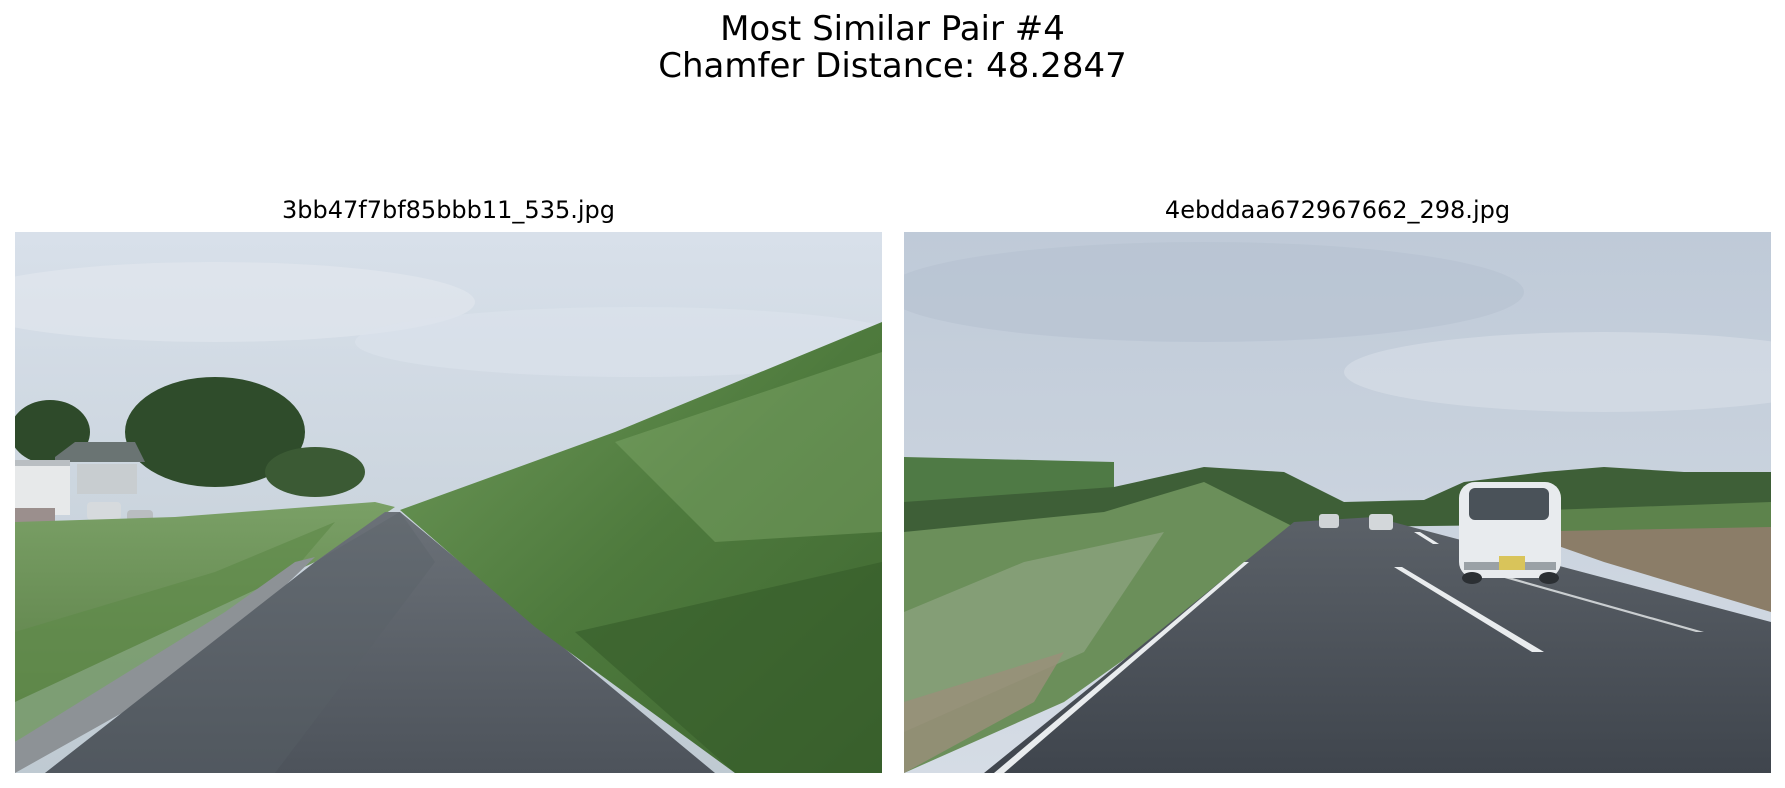  What do you see at coordinates (1337, 210) in the screenshot?
I see `right-image-filename: 4ebddaa672967662_298.jpg` at bounding box center [1337, 210].